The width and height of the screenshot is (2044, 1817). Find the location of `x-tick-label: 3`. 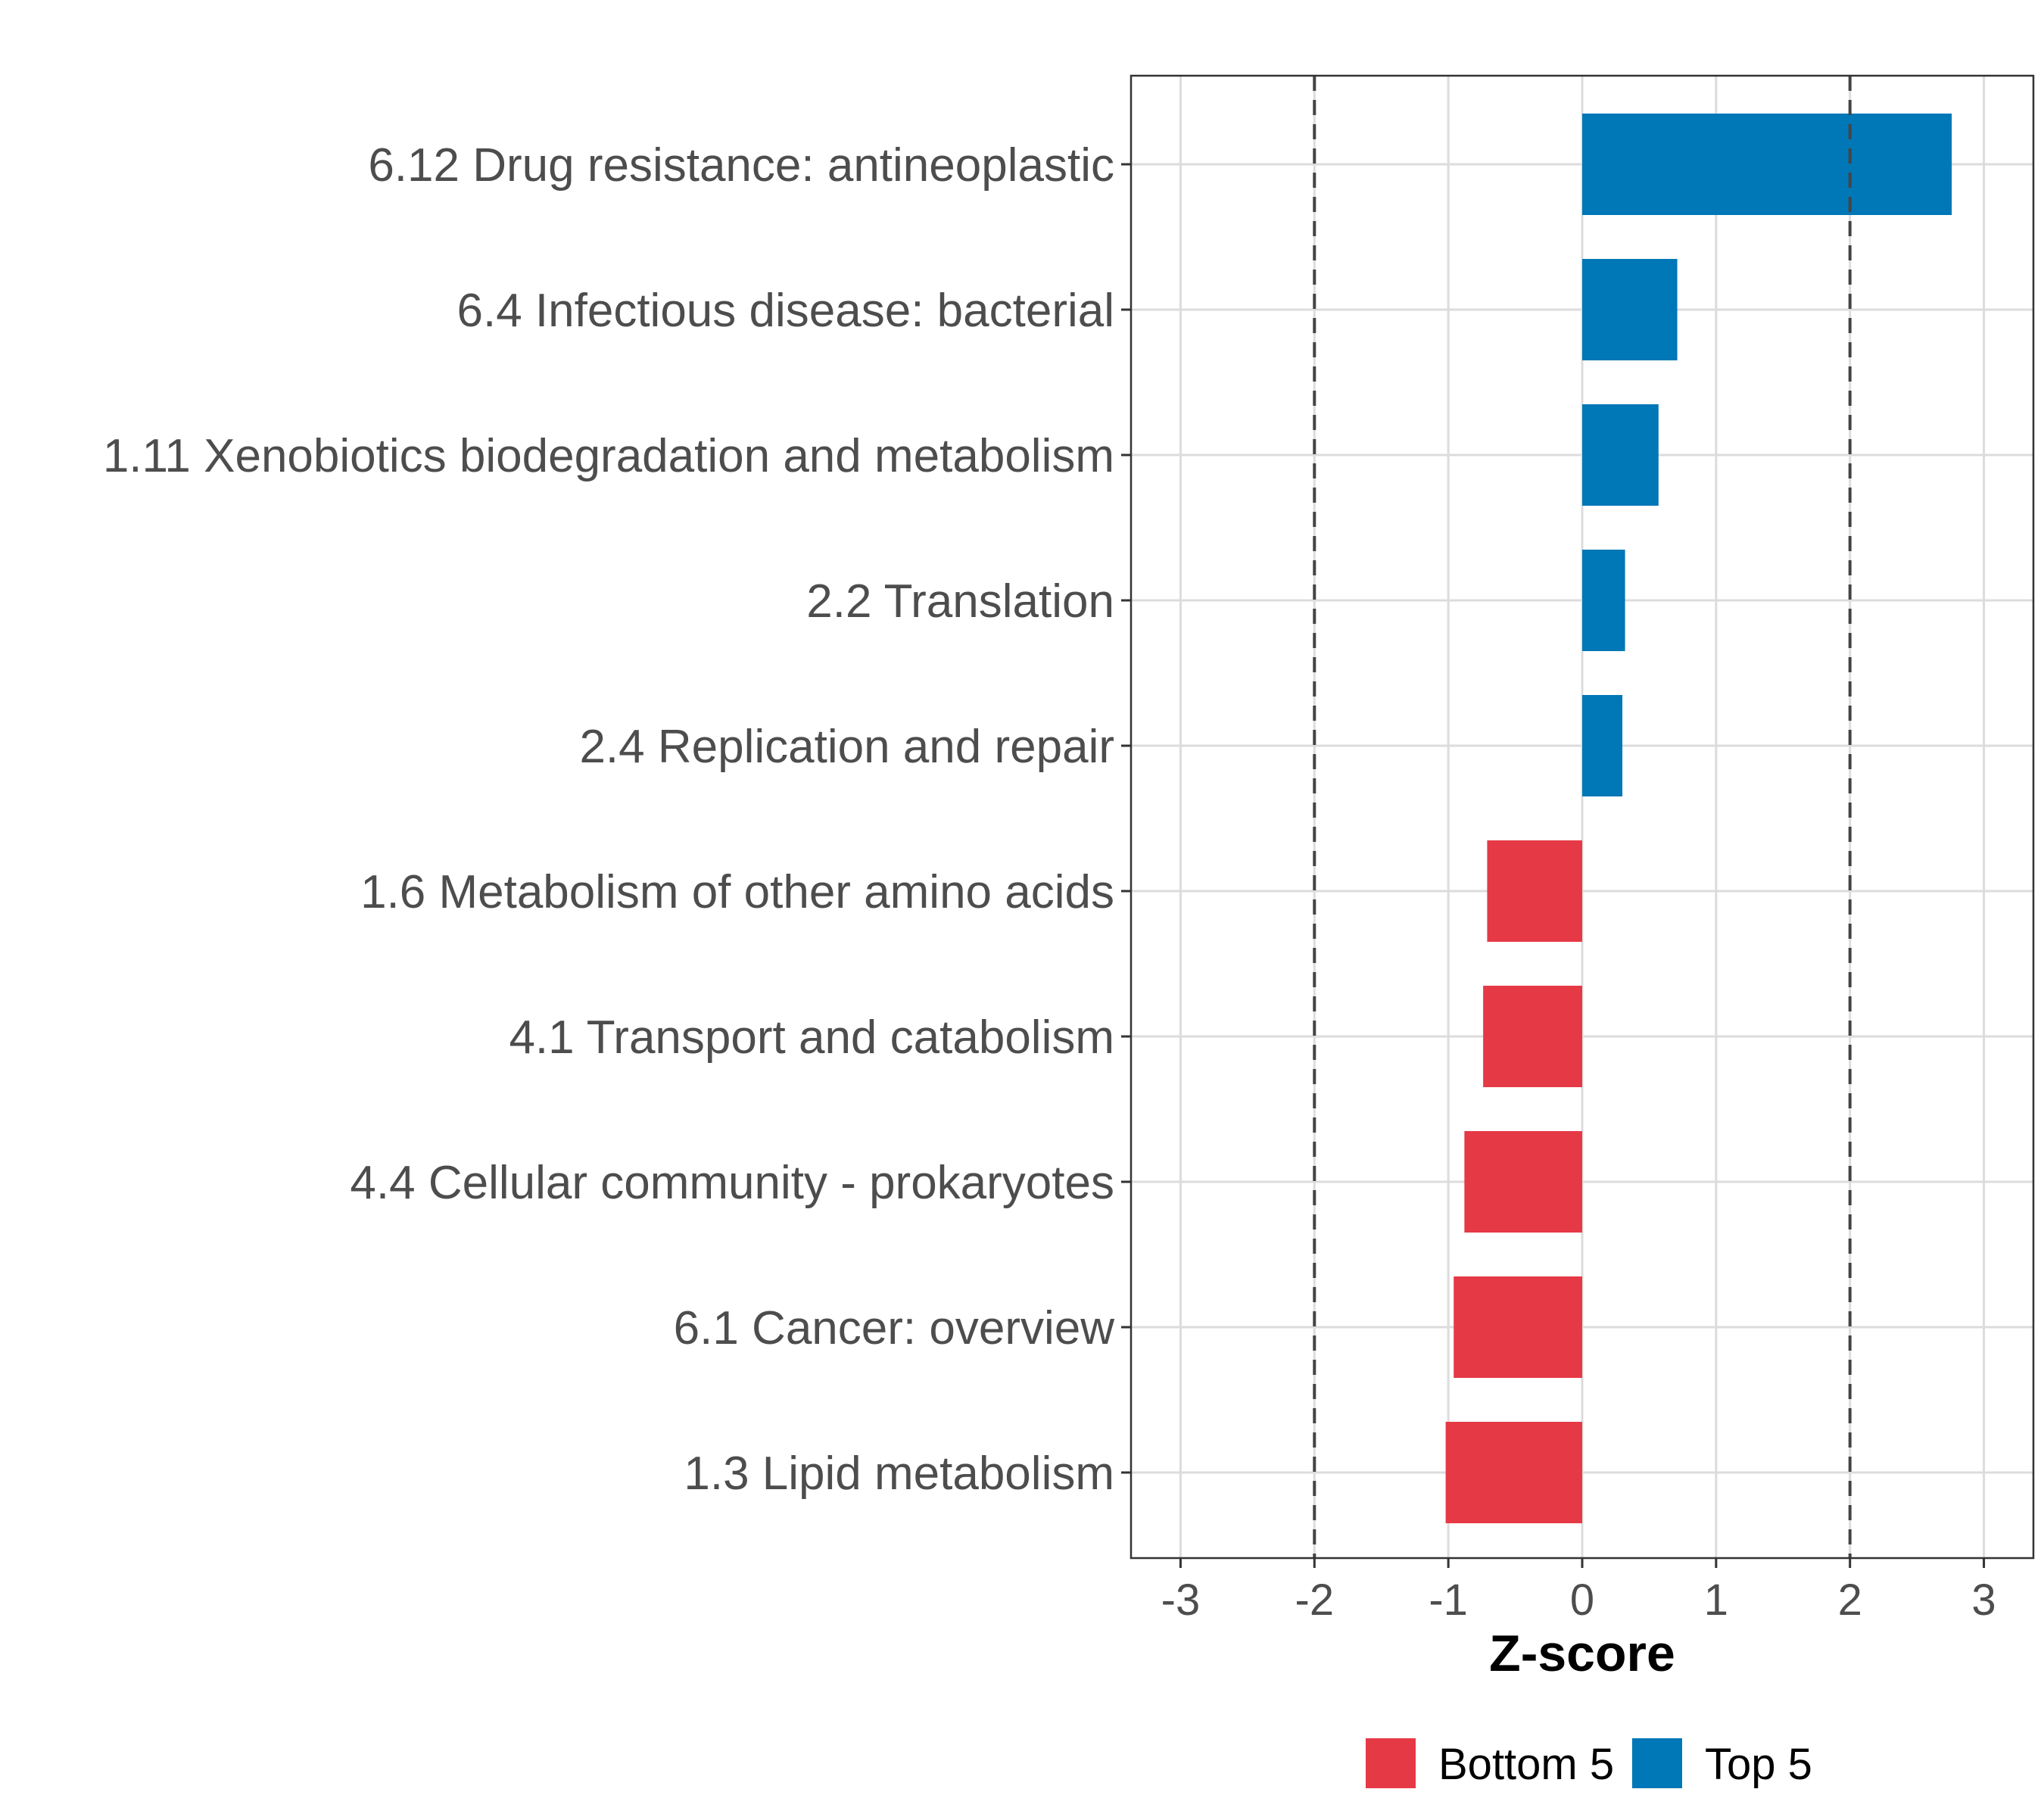

x-tick-label: 3 is located at coordinates (1984, 1600).